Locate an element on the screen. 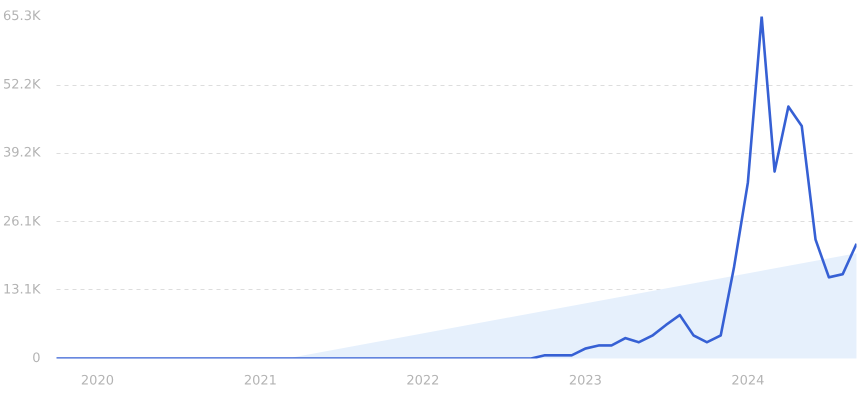  y-tick-label: 26.1K is located at coordinates (22, 222).